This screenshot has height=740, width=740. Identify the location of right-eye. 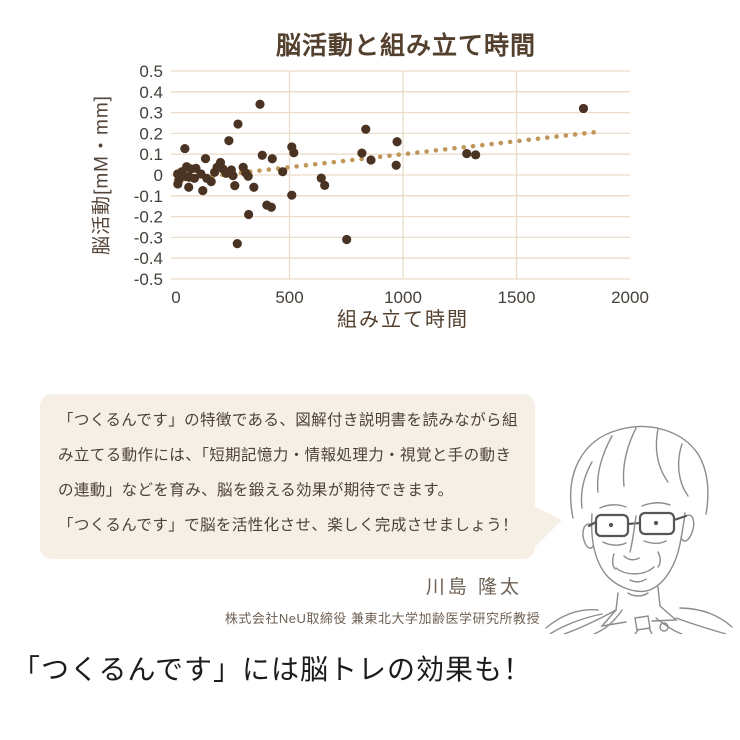
(656, 523).